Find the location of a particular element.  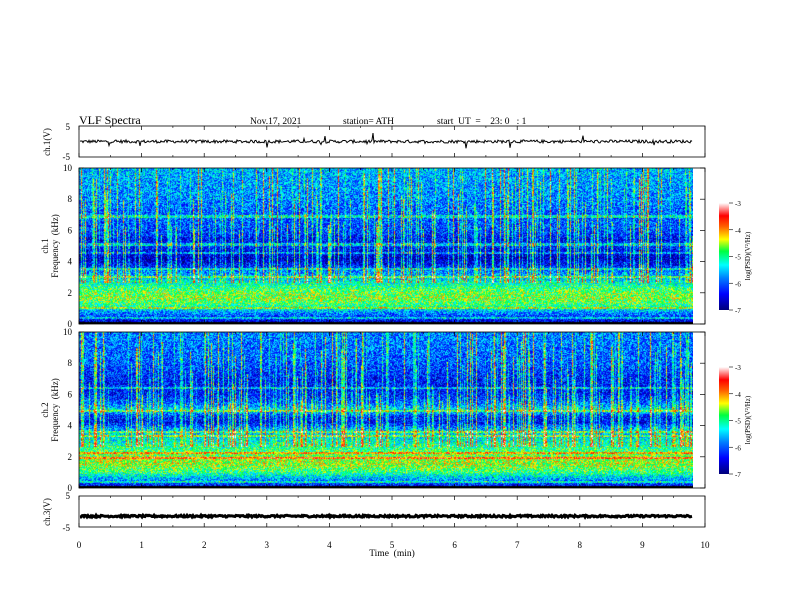

ch2-spec-ylabel-frequency: Frequency (kHz) is located at coordinates (55, 409).